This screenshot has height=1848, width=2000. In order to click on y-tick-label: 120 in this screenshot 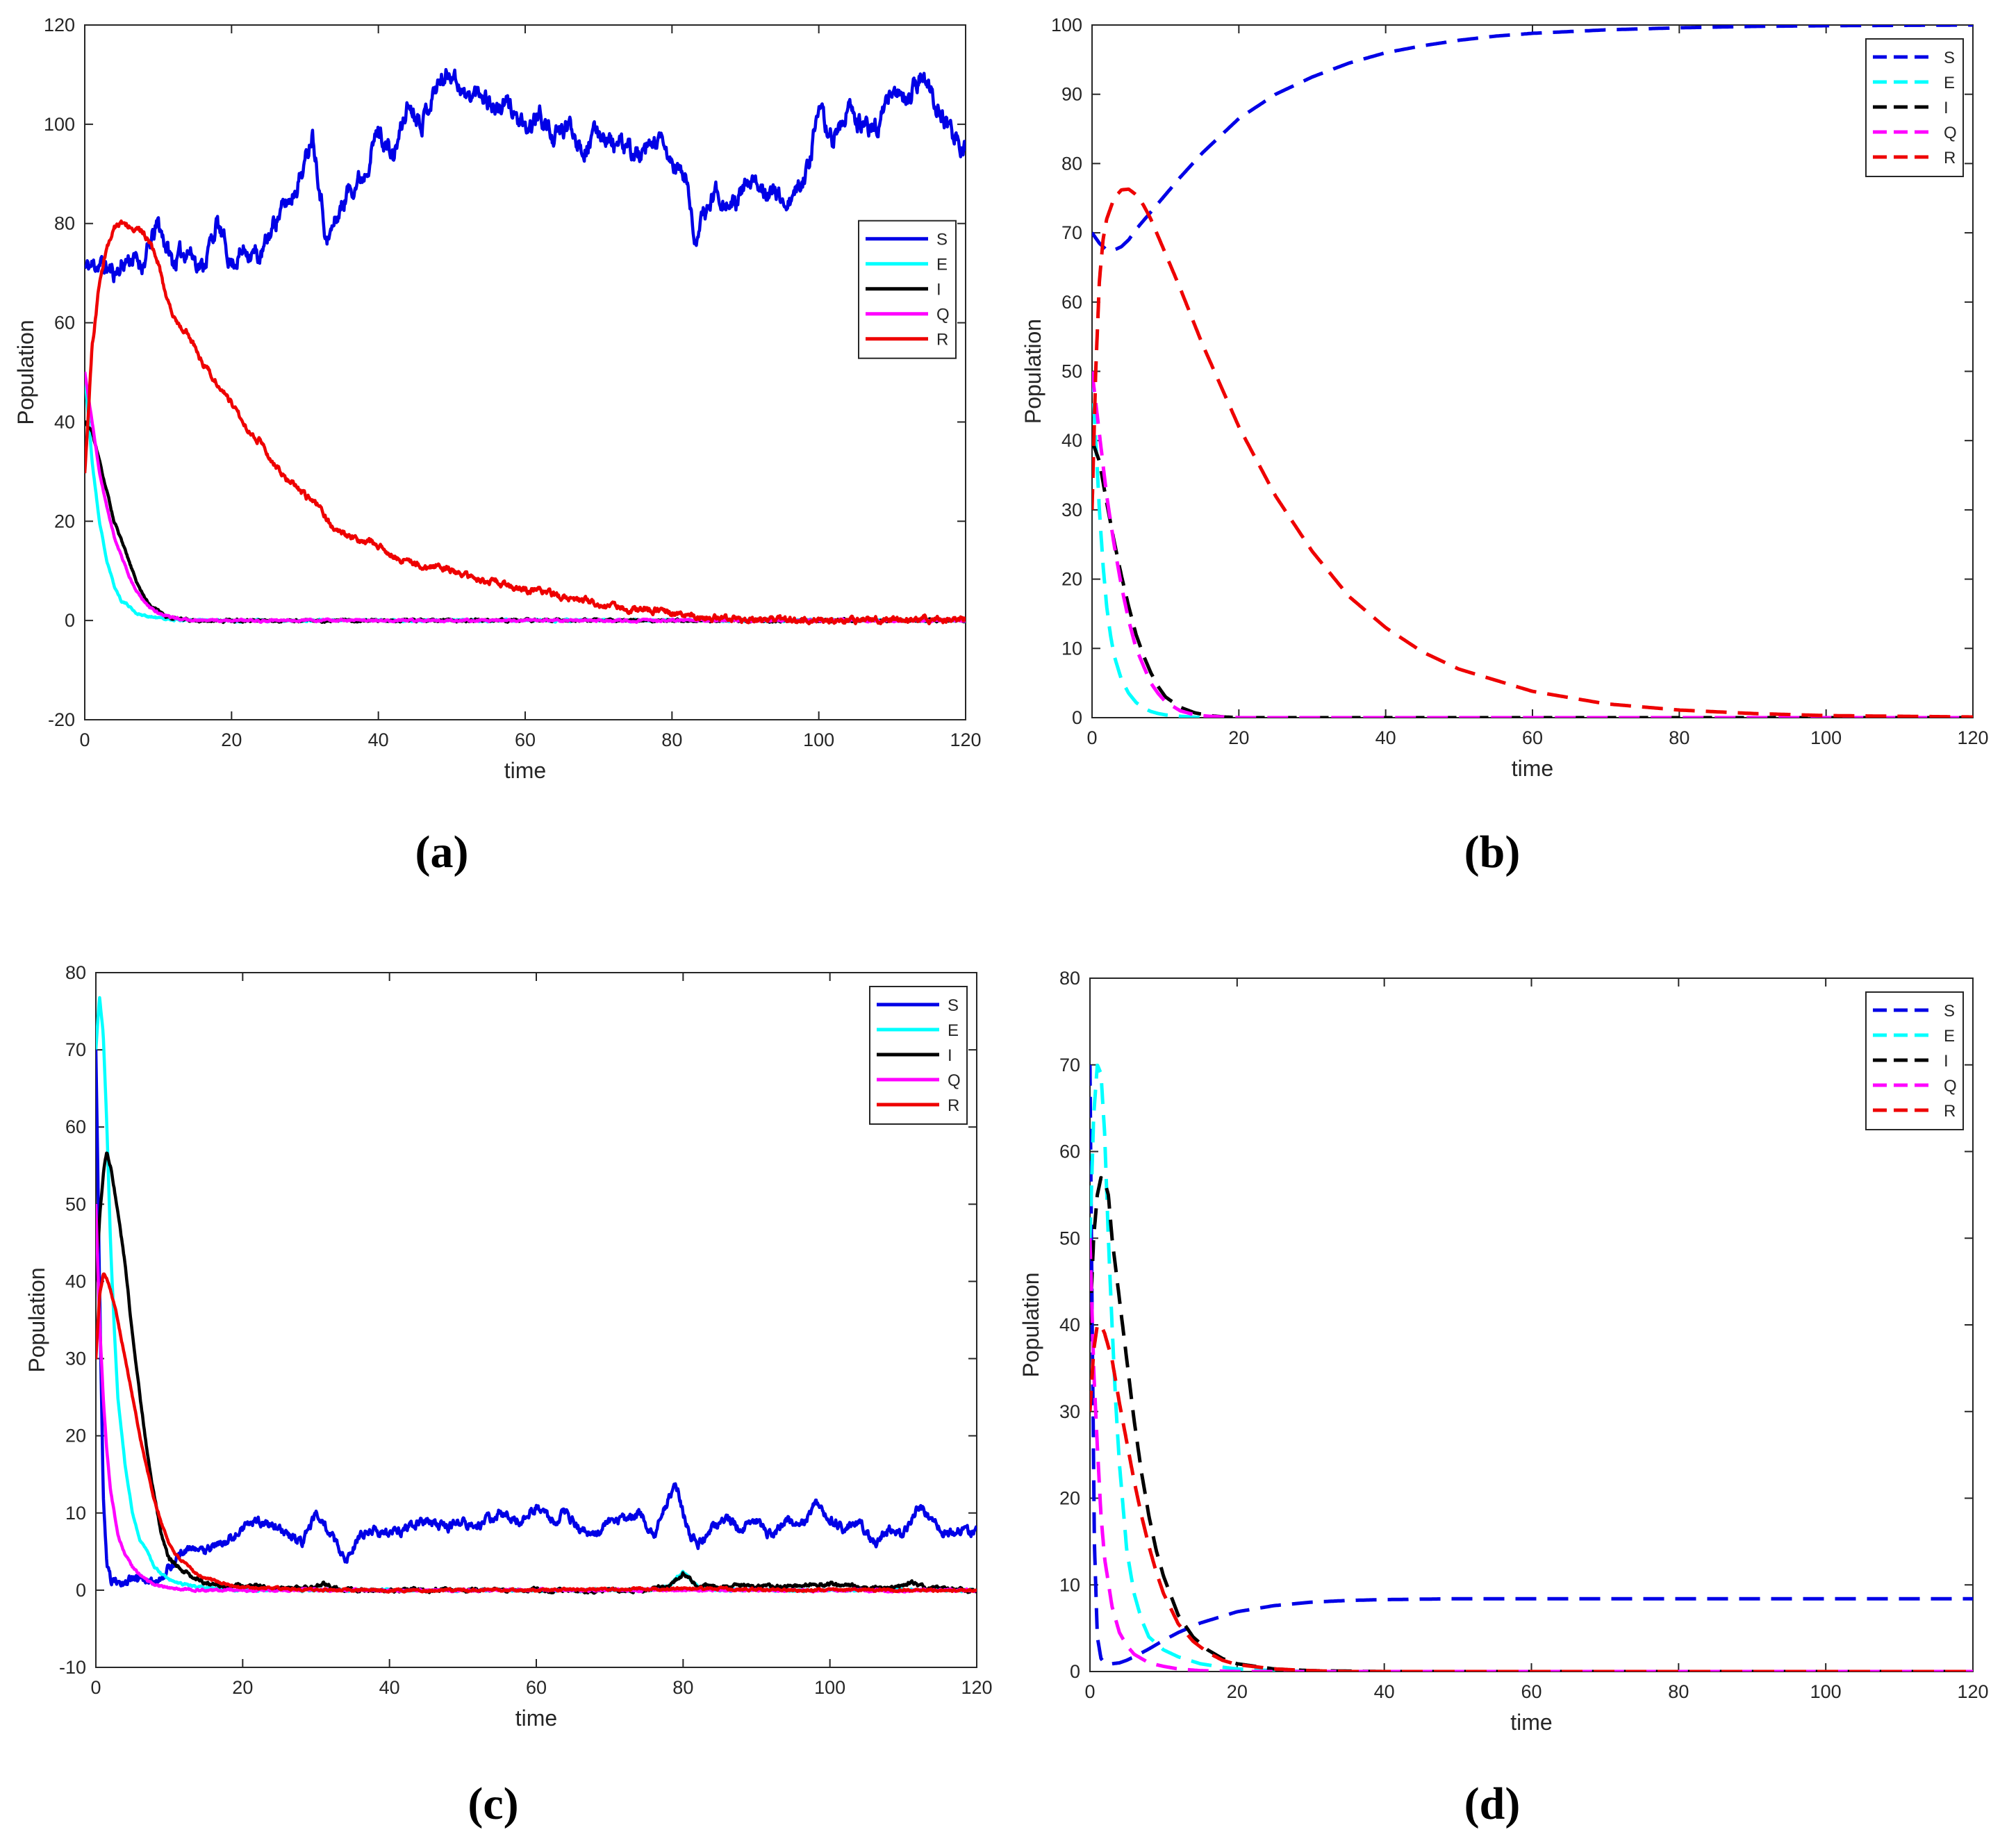, I will do `click(59, 25)`.